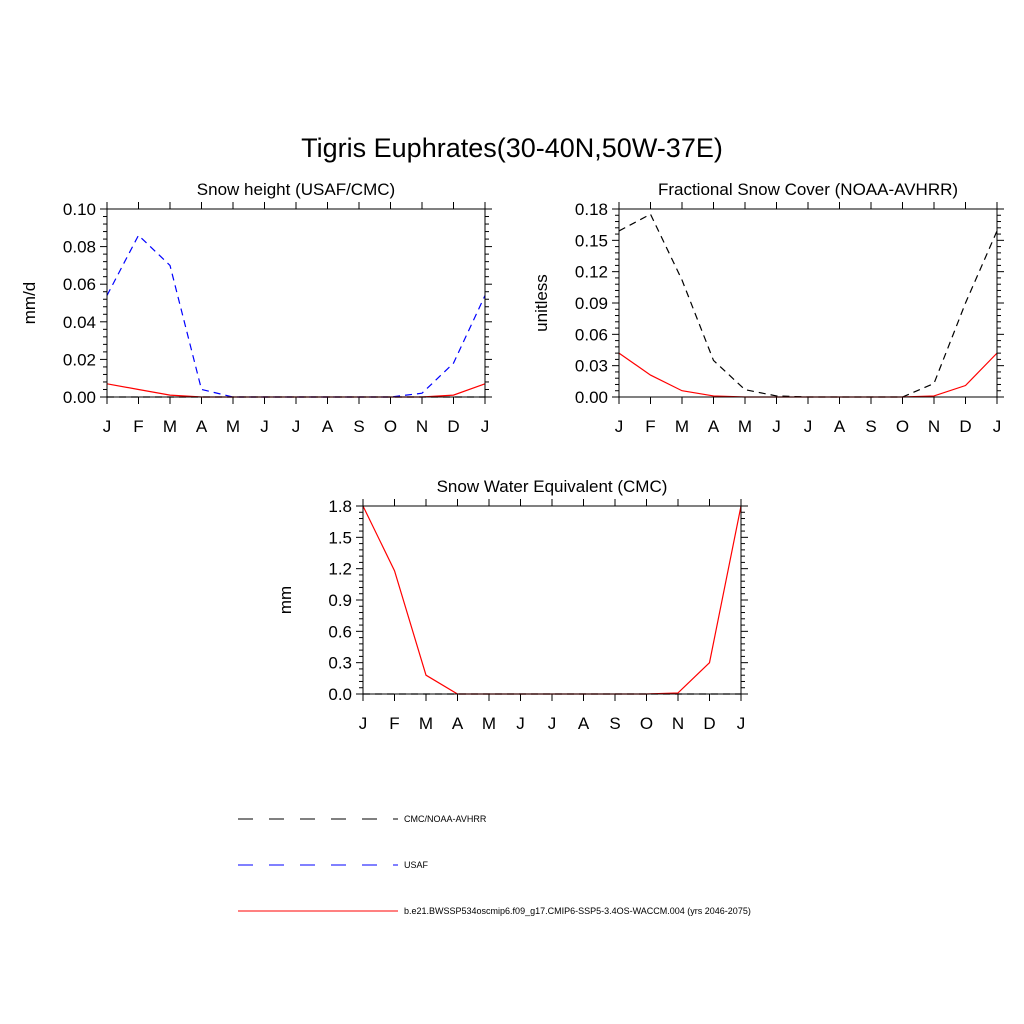 This screenshot has width=1024, height=1024. What do you see at coordinates (340, 600) in the screenshot?
I see `y-tick-label: 0.9` at bounding box center [340, 600].